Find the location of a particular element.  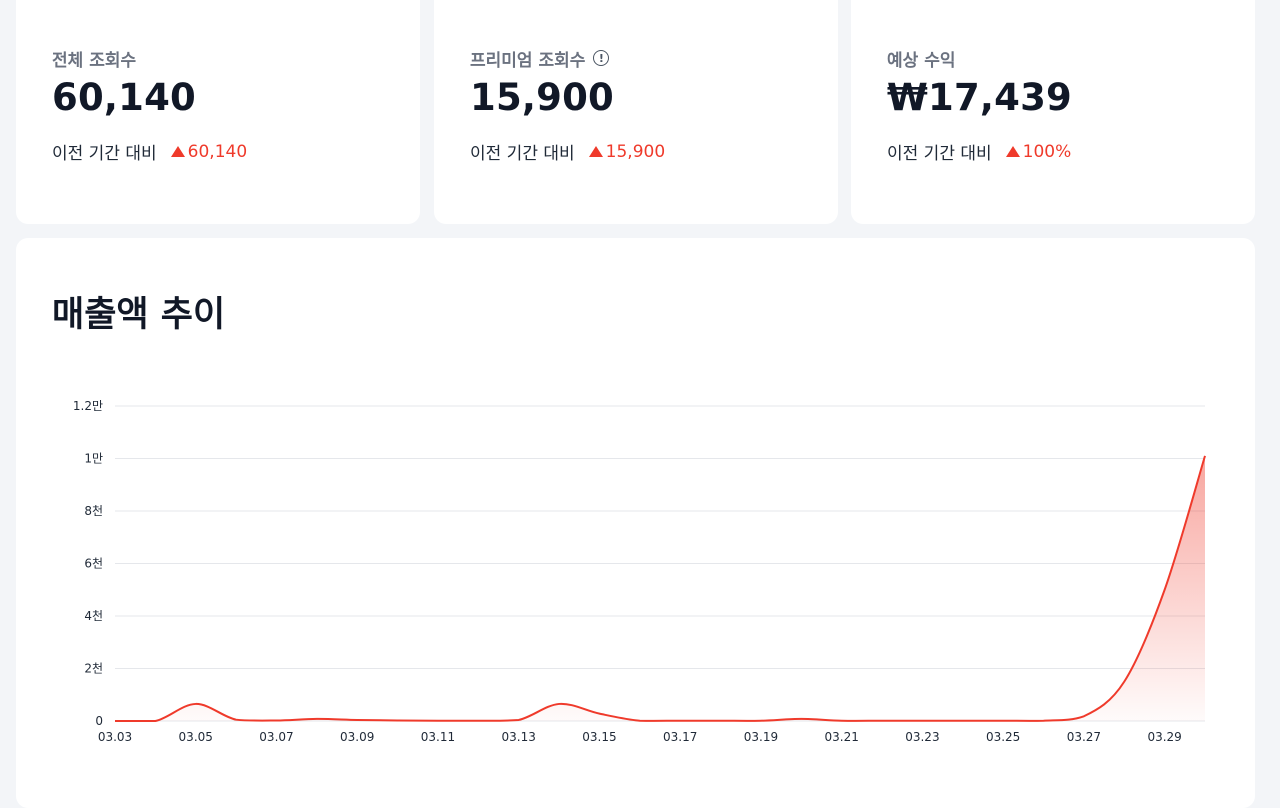

x-tick-label: 03.11 is located at coordinates (438, 737).